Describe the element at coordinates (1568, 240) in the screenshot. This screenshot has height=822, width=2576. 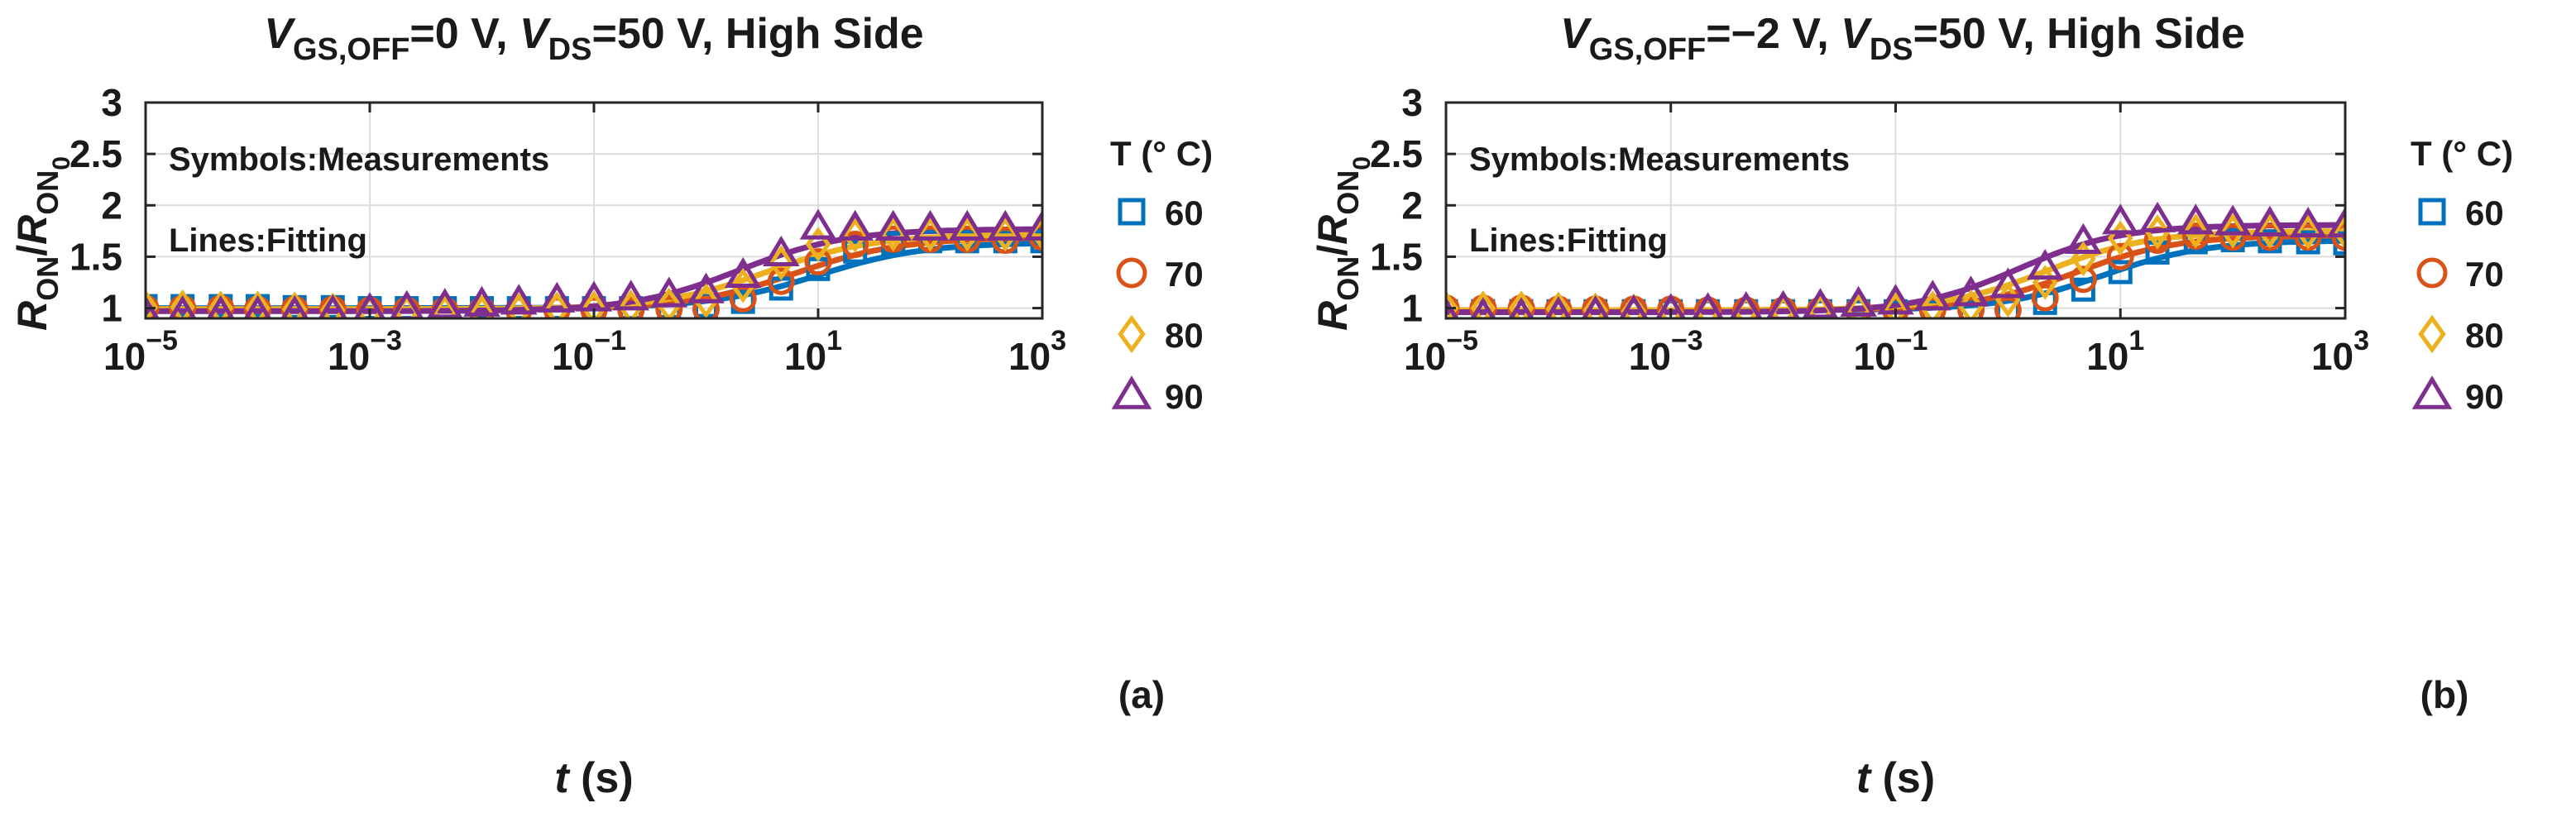
I see `annotation-lines: Lines:Fitting` at that location.